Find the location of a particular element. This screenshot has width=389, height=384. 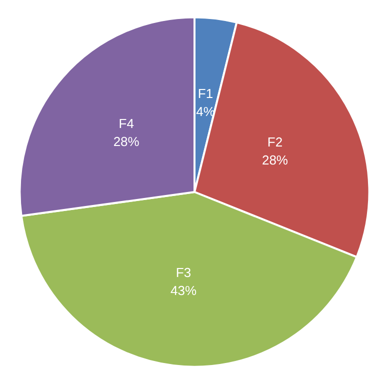

slice-label: F3 is located at coordinates (184, 272).